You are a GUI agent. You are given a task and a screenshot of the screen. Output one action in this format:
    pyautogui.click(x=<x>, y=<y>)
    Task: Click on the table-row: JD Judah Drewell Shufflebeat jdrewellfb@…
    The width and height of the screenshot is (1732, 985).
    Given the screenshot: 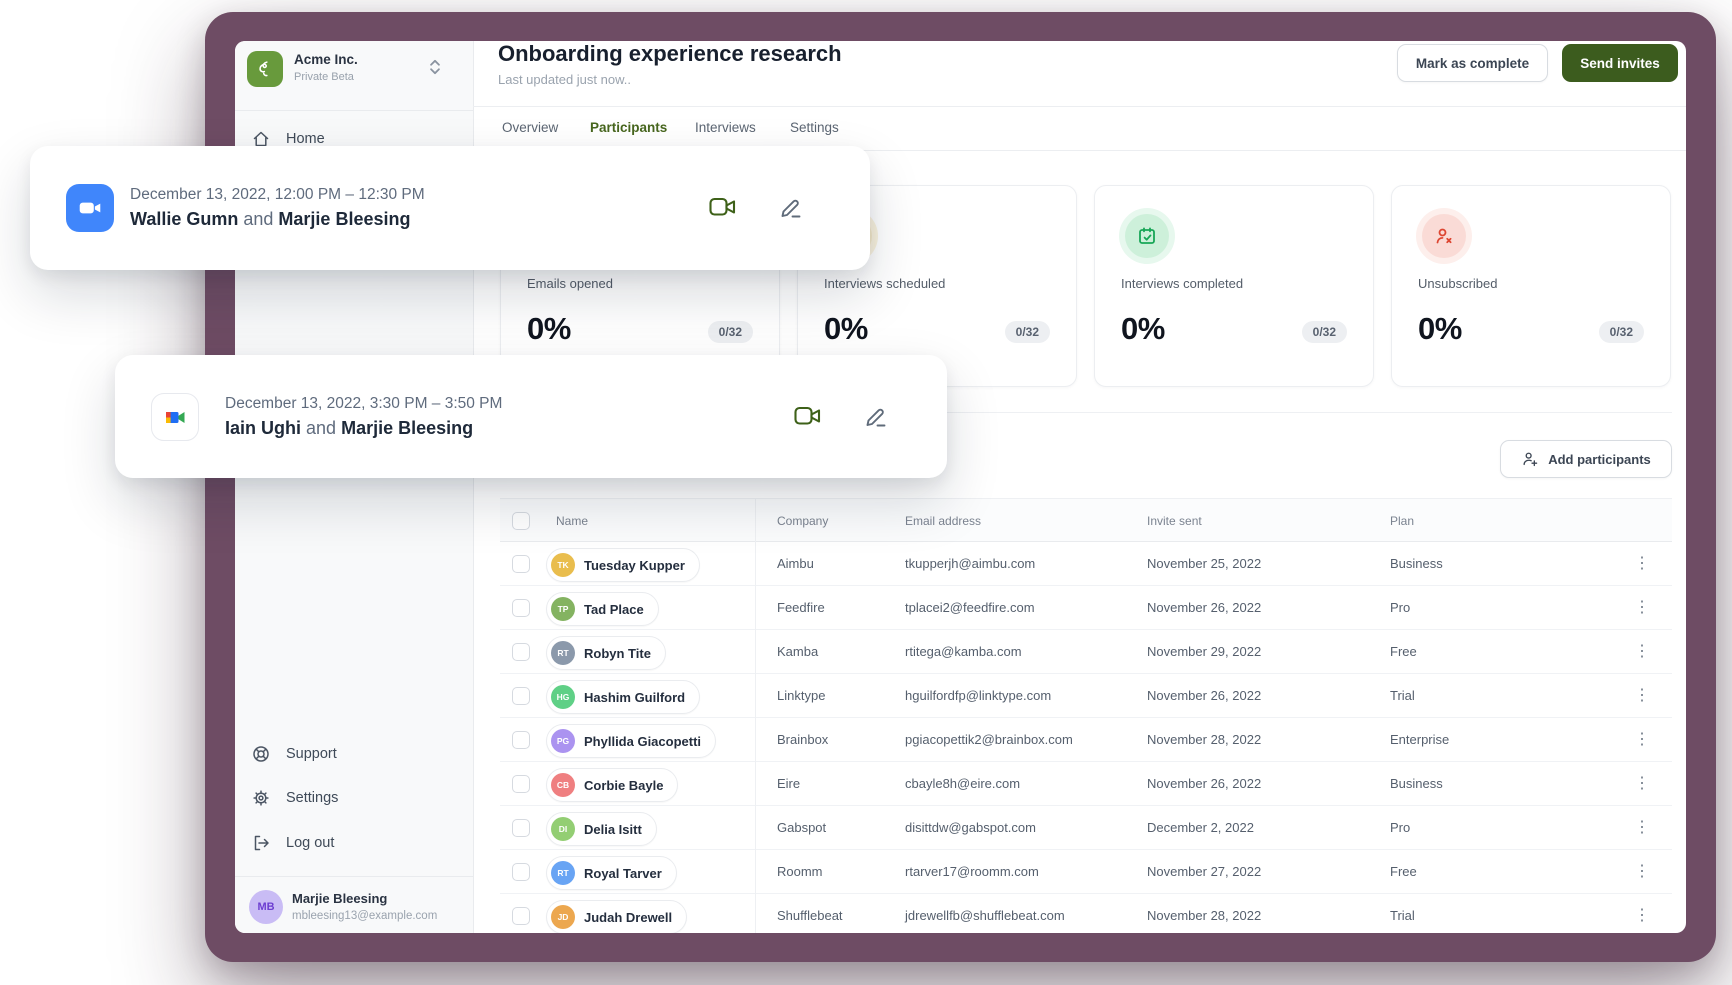 What is the action you would take?
    pyautogui.click(x=1086, y=913)
    